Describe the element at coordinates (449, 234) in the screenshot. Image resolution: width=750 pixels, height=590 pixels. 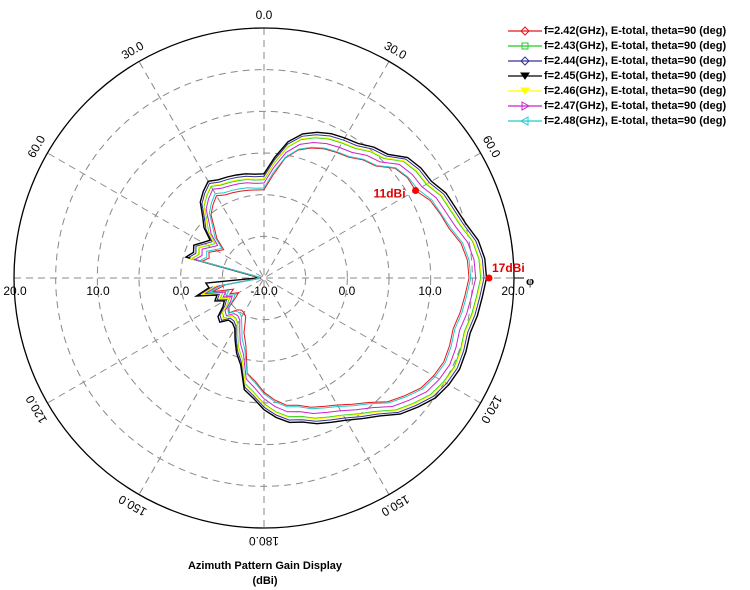
I see `annotations: 11dBi 17dBi` at that location.